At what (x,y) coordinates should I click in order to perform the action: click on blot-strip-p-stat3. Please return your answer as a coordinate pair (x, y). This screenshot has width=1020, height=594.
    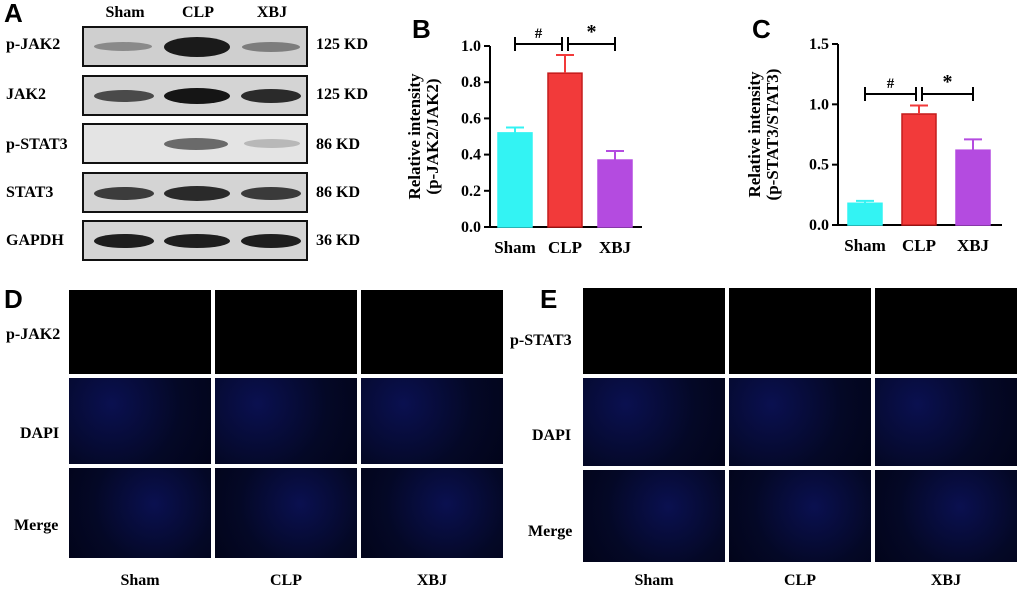
    Looking at the image, I should click on (195, 143).